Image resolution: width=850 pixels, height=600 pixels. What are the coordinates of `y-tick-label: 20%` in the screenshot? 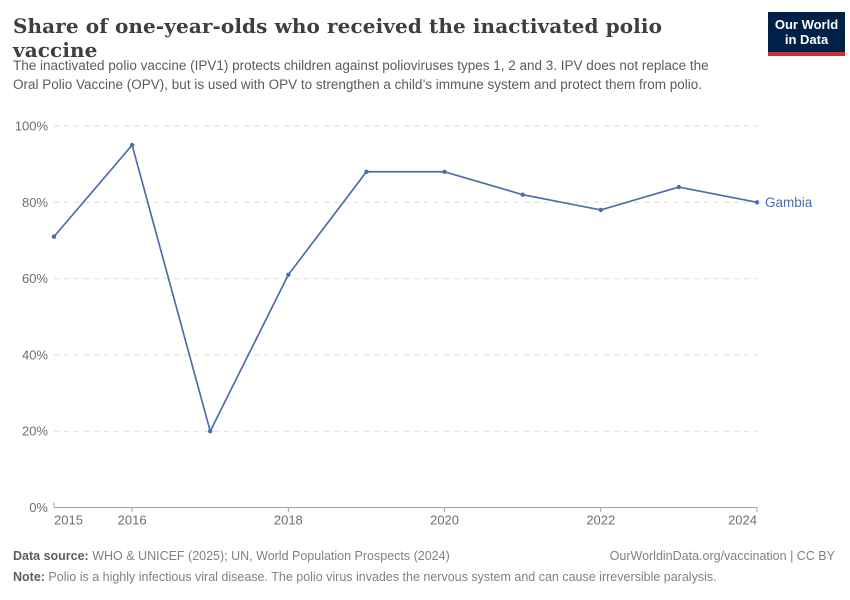 It's located at (35, 431).